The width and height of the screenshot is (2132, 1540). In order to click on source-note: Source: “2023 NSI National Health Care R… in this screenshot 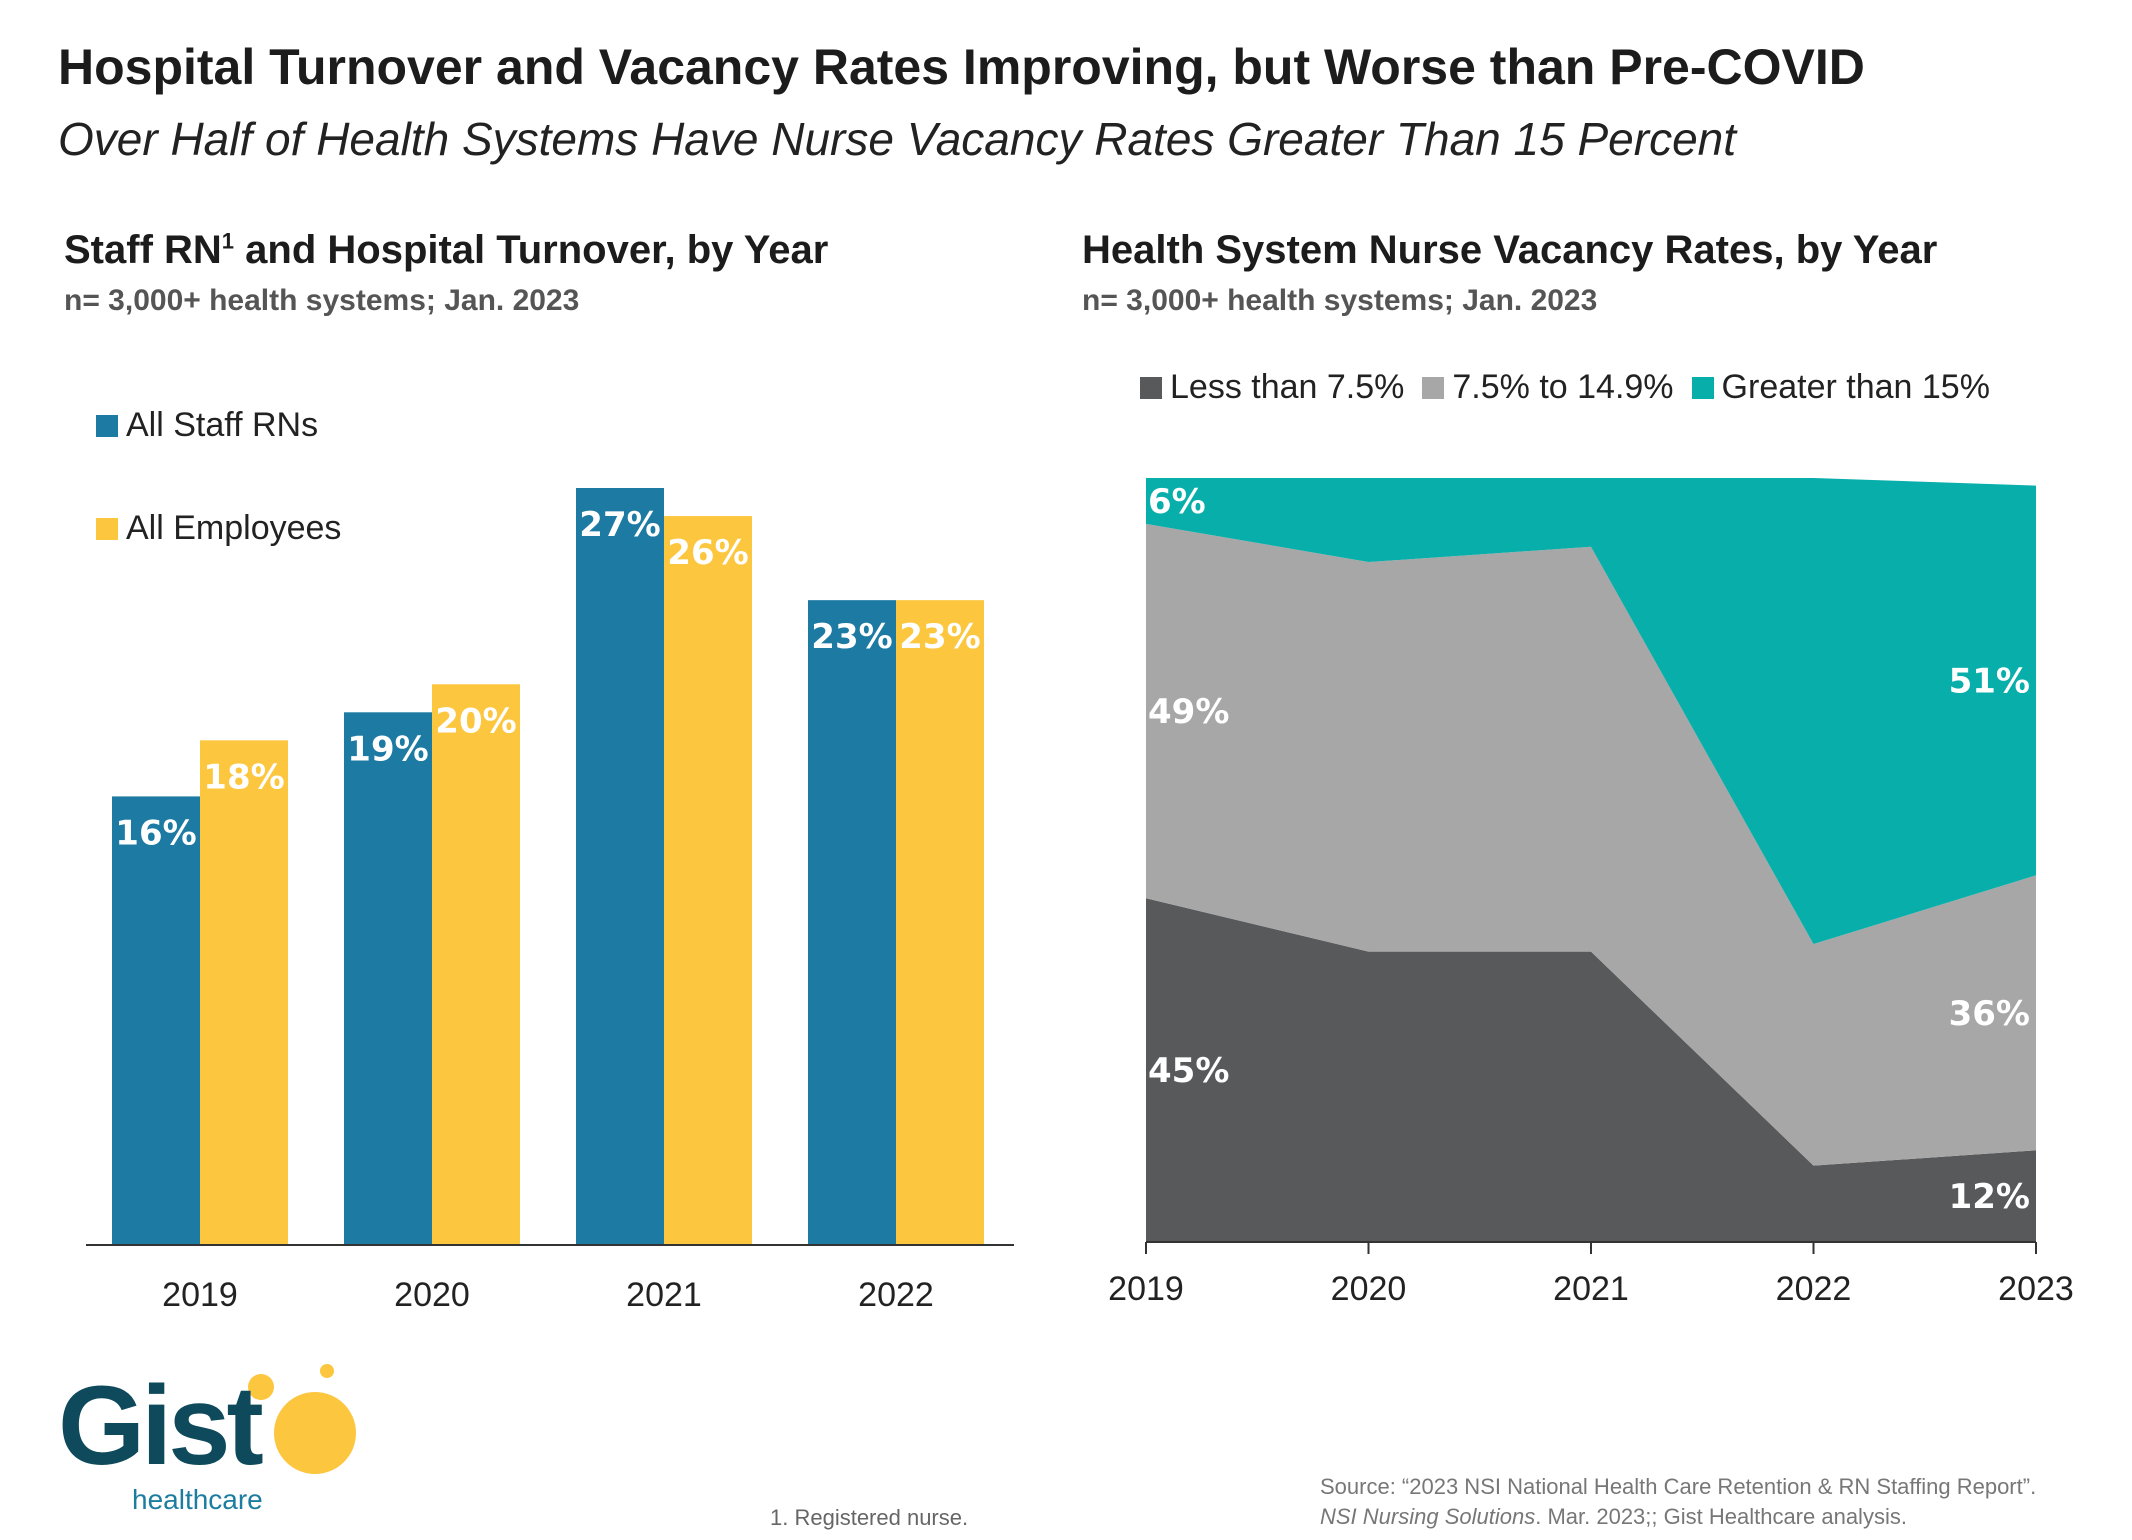, I will do `click(1678, 1502)`.